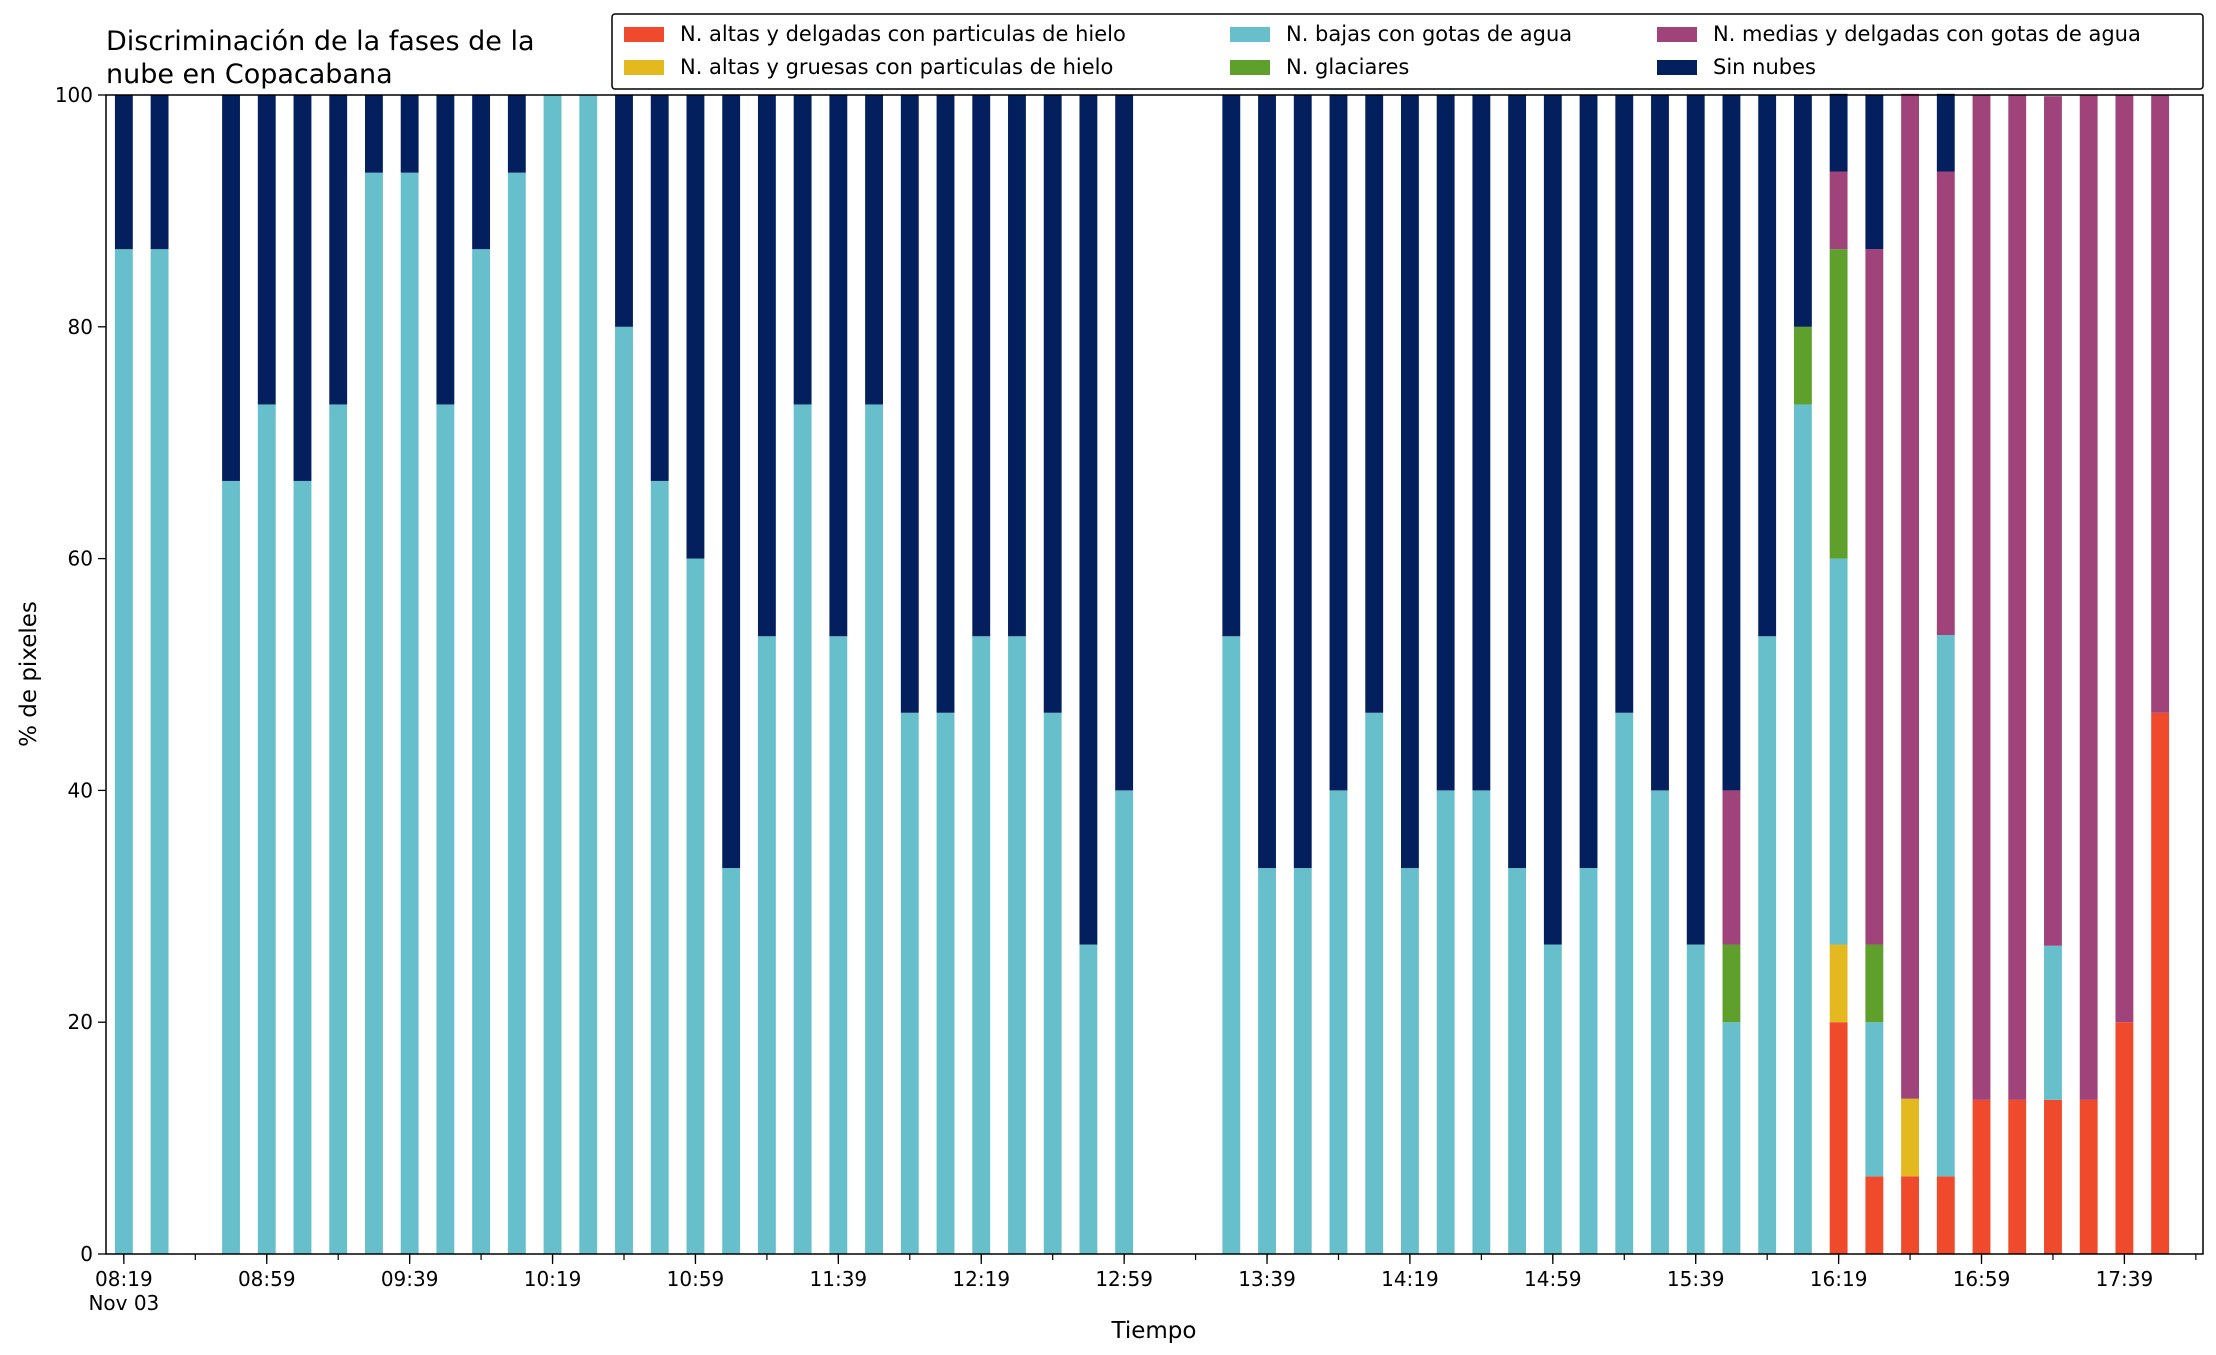 The image size is (2216, 1355). What do you see at coordinates (1154, 1331) in the screenshot?
I see `x-axis-label: Tiempo` at bounding box center [1154, 1331].